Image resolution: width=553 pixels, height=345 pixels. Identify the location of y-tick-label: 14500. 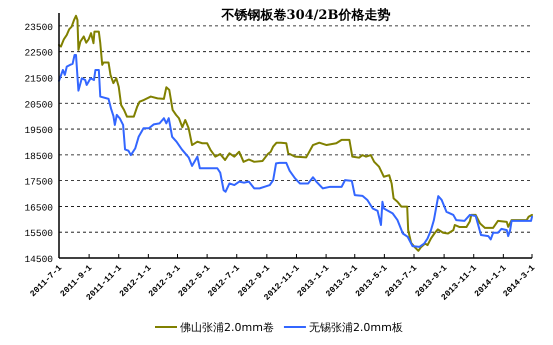
(39, 259).